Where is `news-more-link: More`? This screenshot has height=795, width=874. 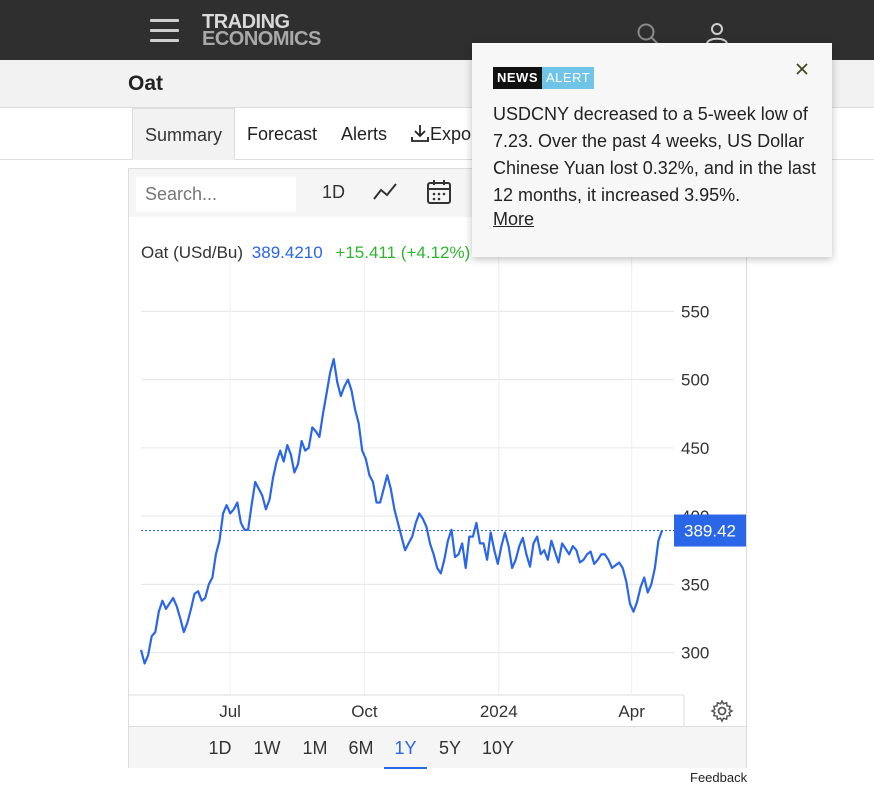
news-more-link: More is located at coordinates (514, 219).